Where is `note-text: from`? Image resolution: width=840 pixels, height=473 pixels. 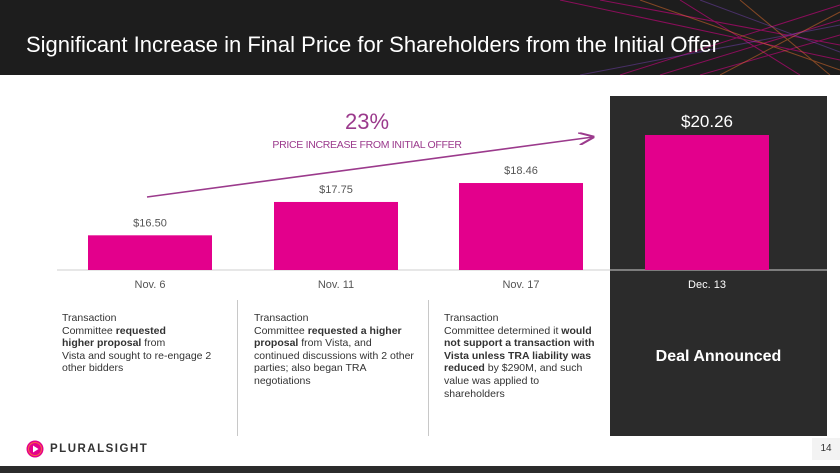
note-text: from is located at coordinates (153, 343).